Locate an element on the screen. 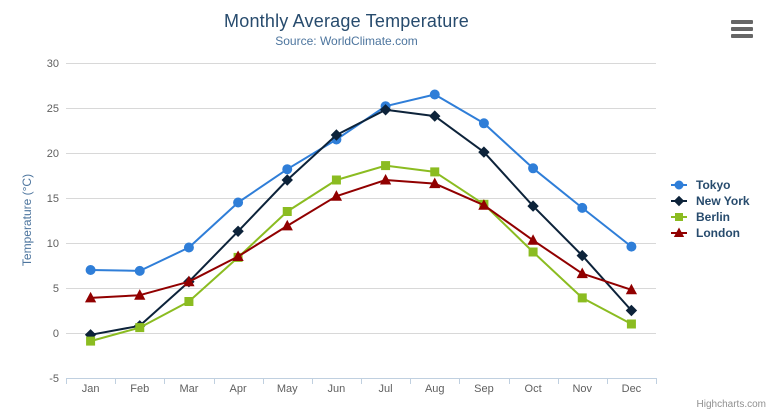 The width and height of the screenshot is (769, 416). legend-marker-circle-icon is located at coordinates (679, 185).